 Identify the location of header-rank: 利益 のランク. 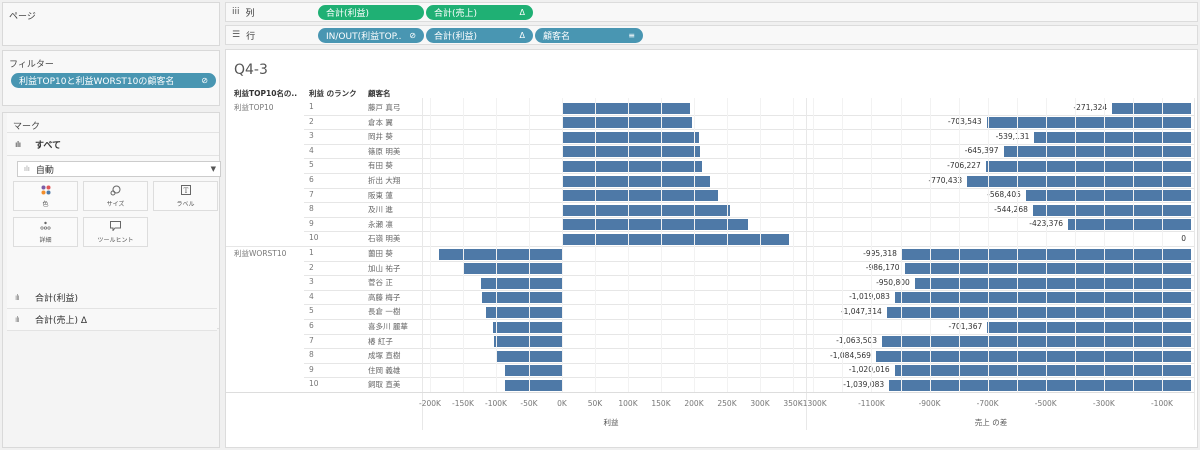
(333, 93).